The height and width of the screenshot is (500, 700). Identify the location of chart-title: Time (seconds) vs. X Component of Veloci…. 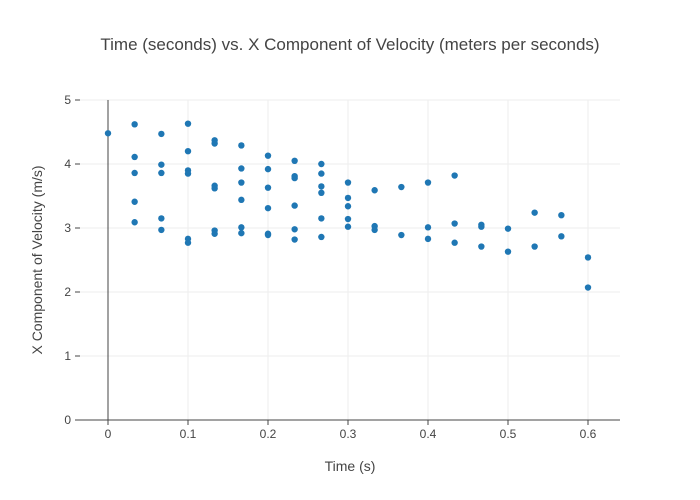
(349, 44).